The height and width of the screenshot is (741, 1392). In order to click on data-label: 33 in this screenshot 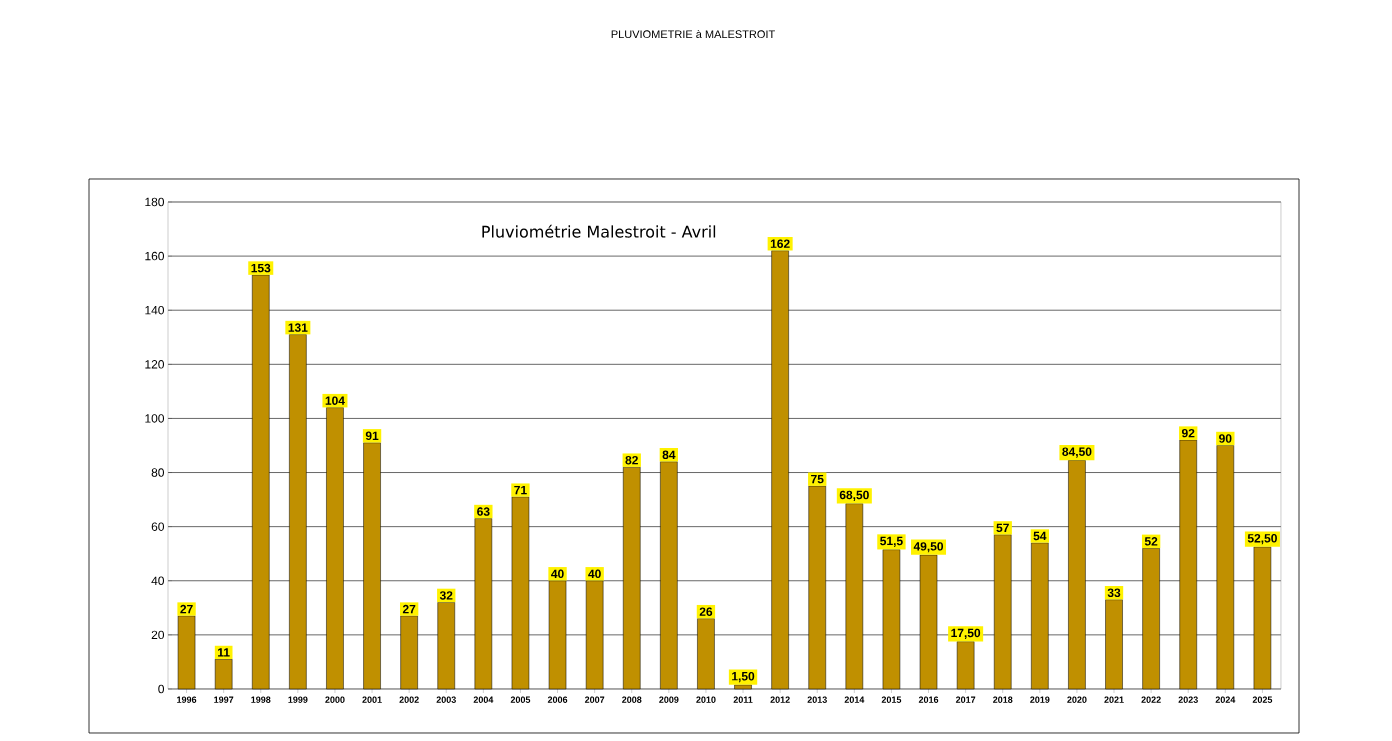, I will do `click(1114, 593)`.